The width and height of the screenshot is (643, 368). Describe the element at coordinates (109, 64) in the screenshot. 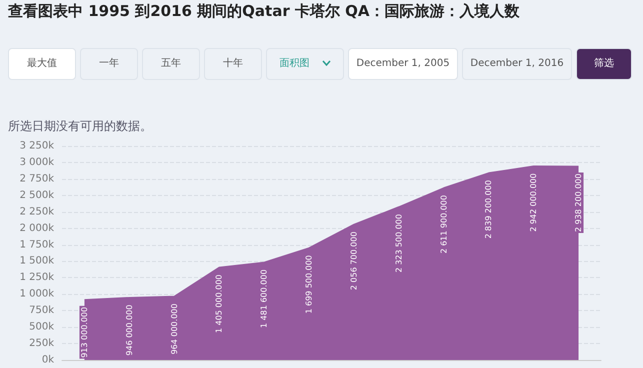

I see `text: 一年` at that location.